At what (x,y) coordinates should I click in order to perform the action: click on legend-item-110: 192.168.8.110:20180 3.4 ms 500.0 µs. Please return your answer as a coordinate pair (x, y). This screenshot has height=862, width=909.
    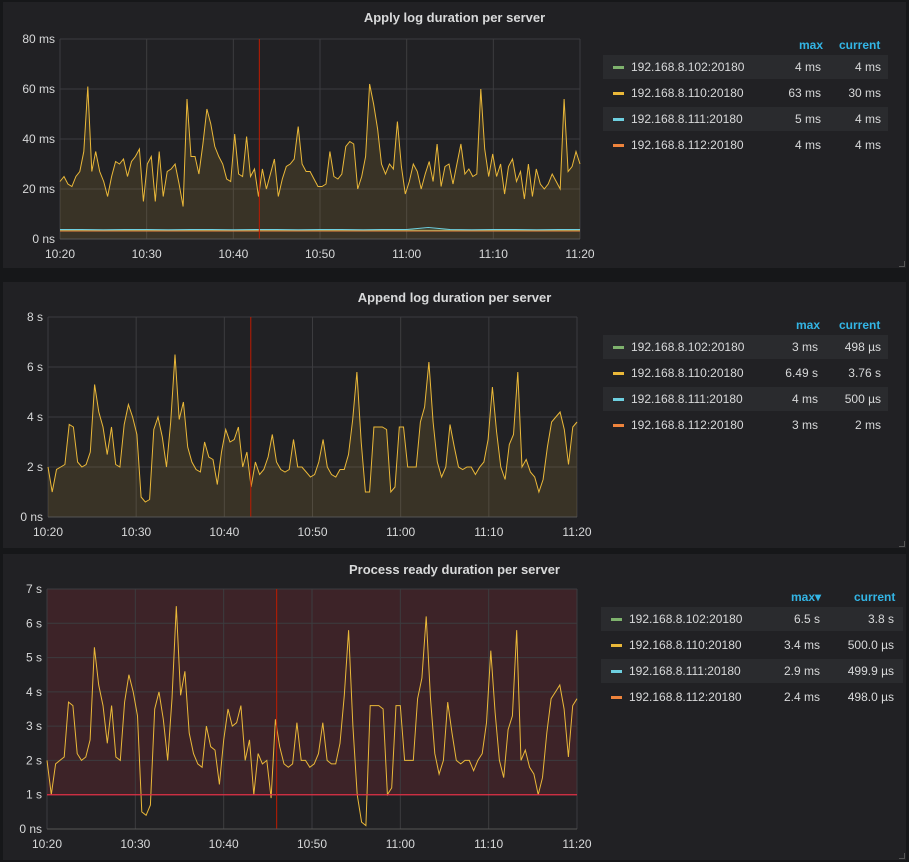
    Looking at the image, I should click on (752, 645).